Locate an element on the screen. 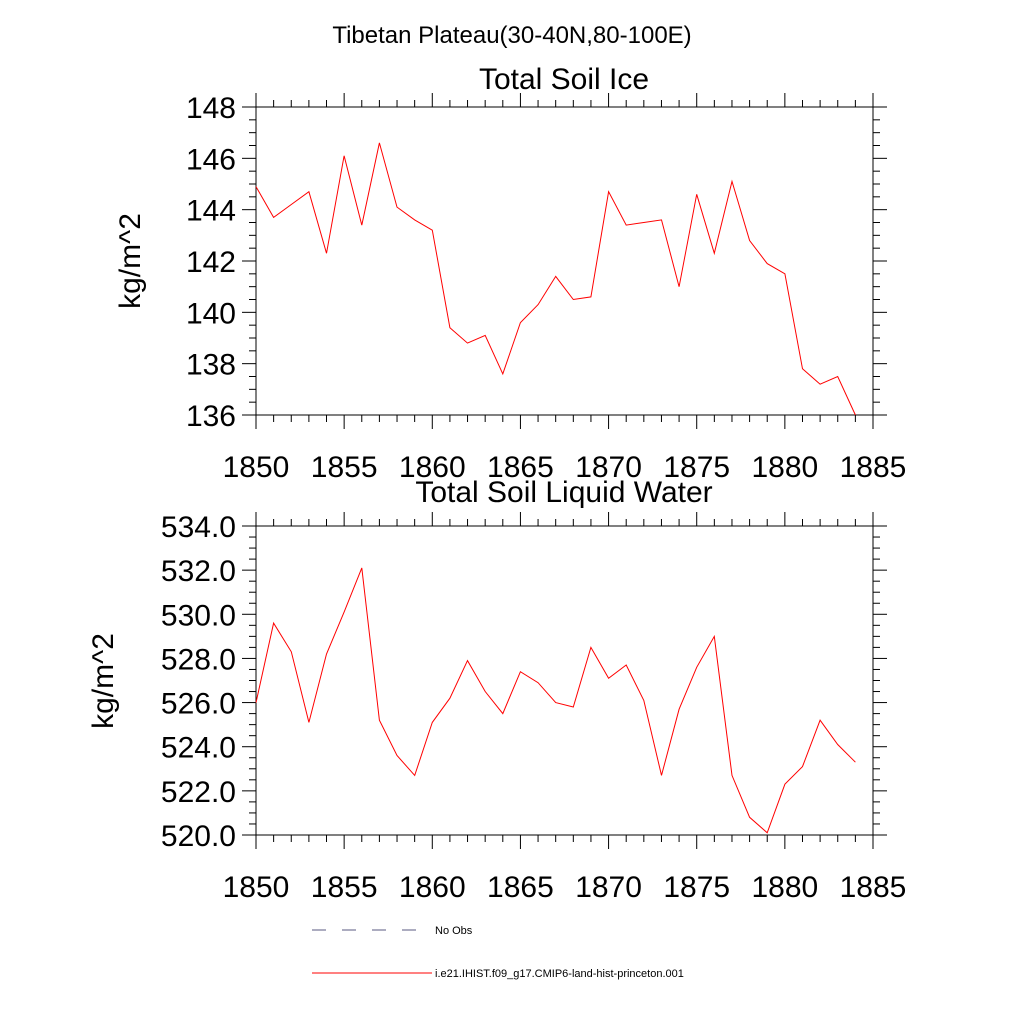  panel-title: Total Soil Ice is located at coordinates (564, 79).